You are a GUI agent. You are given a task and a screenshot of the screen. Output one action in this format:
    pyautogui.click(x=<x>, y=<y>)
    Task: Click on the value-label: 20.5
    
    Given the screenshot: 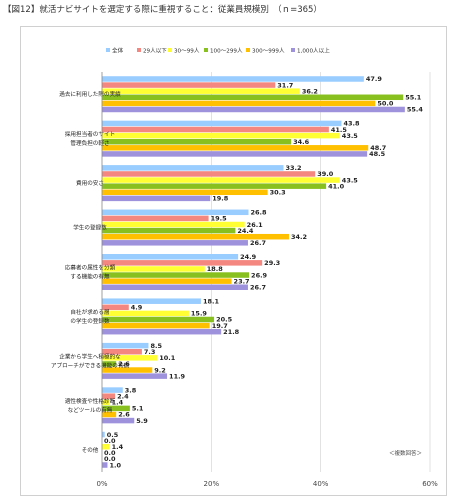 What is the action you would take?
    pyautogui.click(x=224, y=320)
    